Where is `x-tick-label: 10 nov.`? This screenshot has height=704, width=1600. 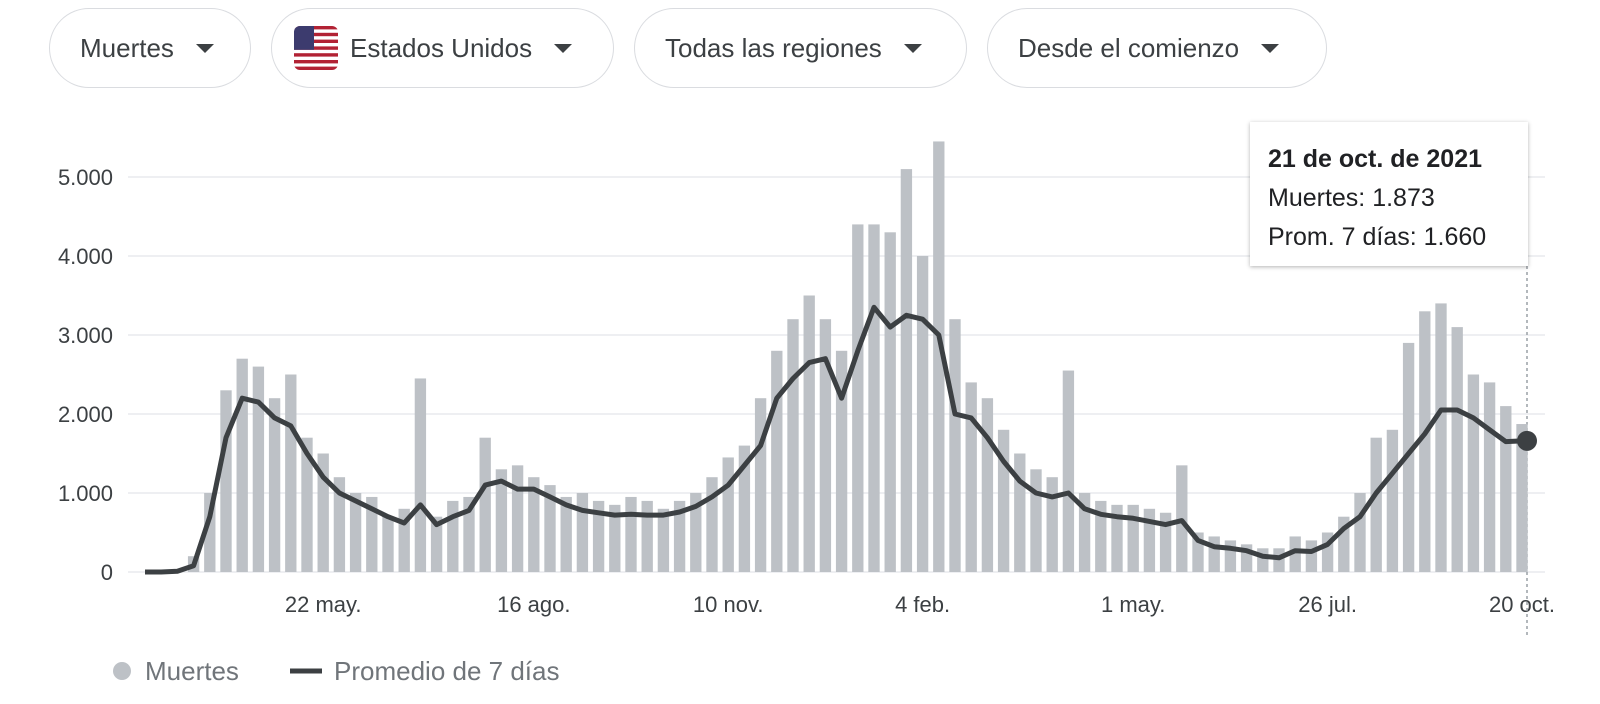
x-tick-label: 10 nov. is located at coordinates (728, 604).